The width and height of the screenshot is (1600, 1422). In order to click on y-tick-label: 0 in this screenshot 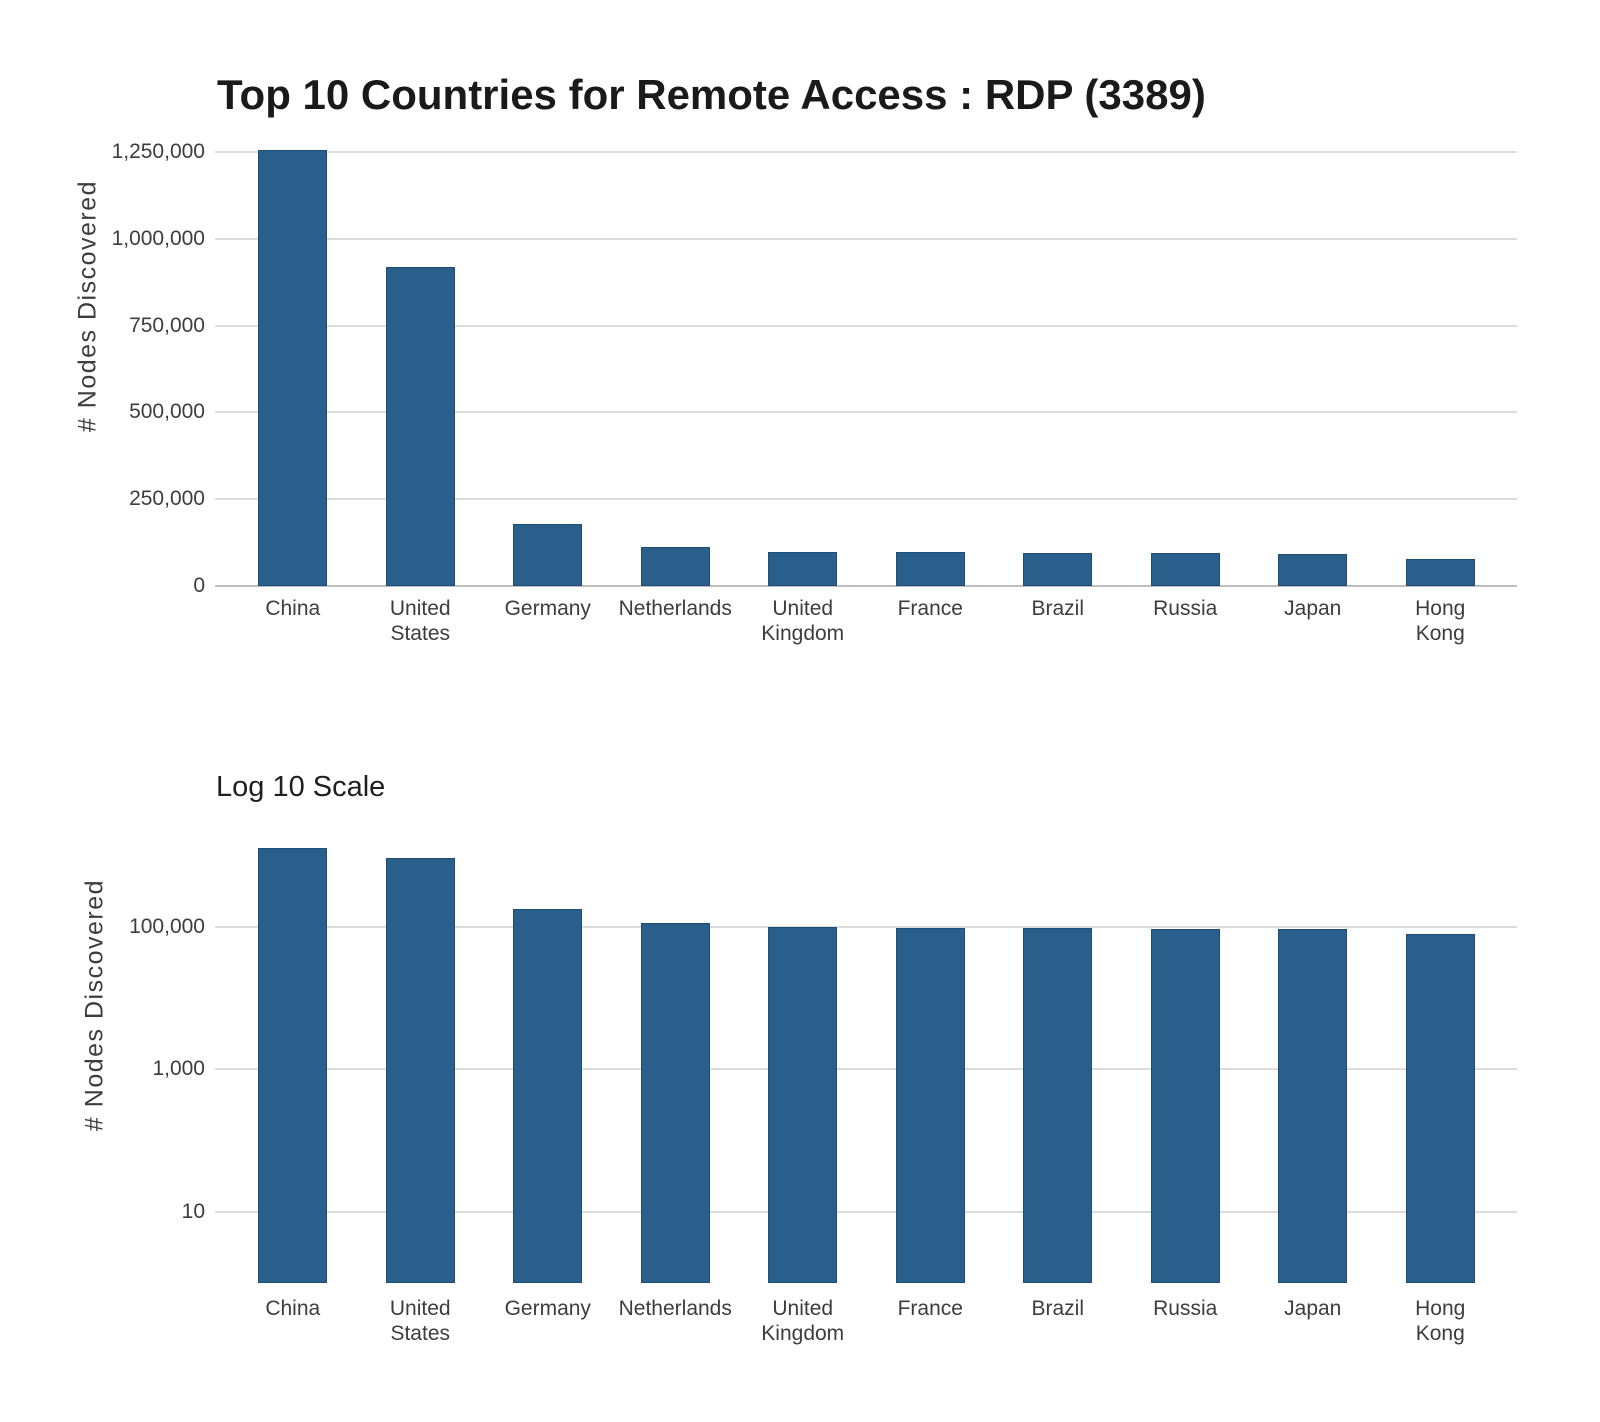, I will do `click(199, 585)`.